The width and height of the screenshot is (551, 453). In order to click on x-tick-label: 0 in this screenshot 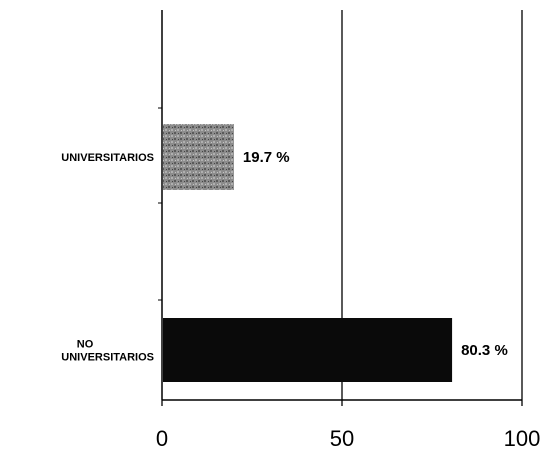, I will do `click(162, 438)`.